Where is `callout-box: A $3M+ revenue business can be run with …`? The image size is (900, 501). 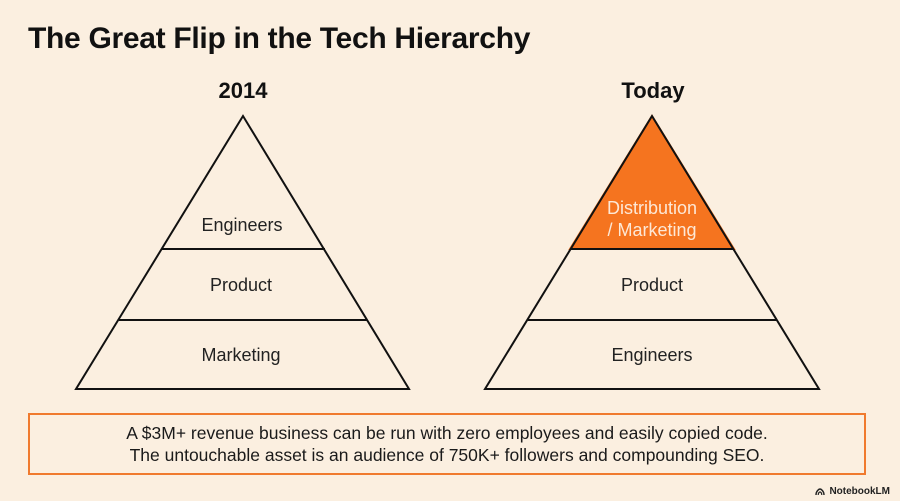 callout-box: A $3M+ revenue business can be run with … is located at coordinates (447, 444).